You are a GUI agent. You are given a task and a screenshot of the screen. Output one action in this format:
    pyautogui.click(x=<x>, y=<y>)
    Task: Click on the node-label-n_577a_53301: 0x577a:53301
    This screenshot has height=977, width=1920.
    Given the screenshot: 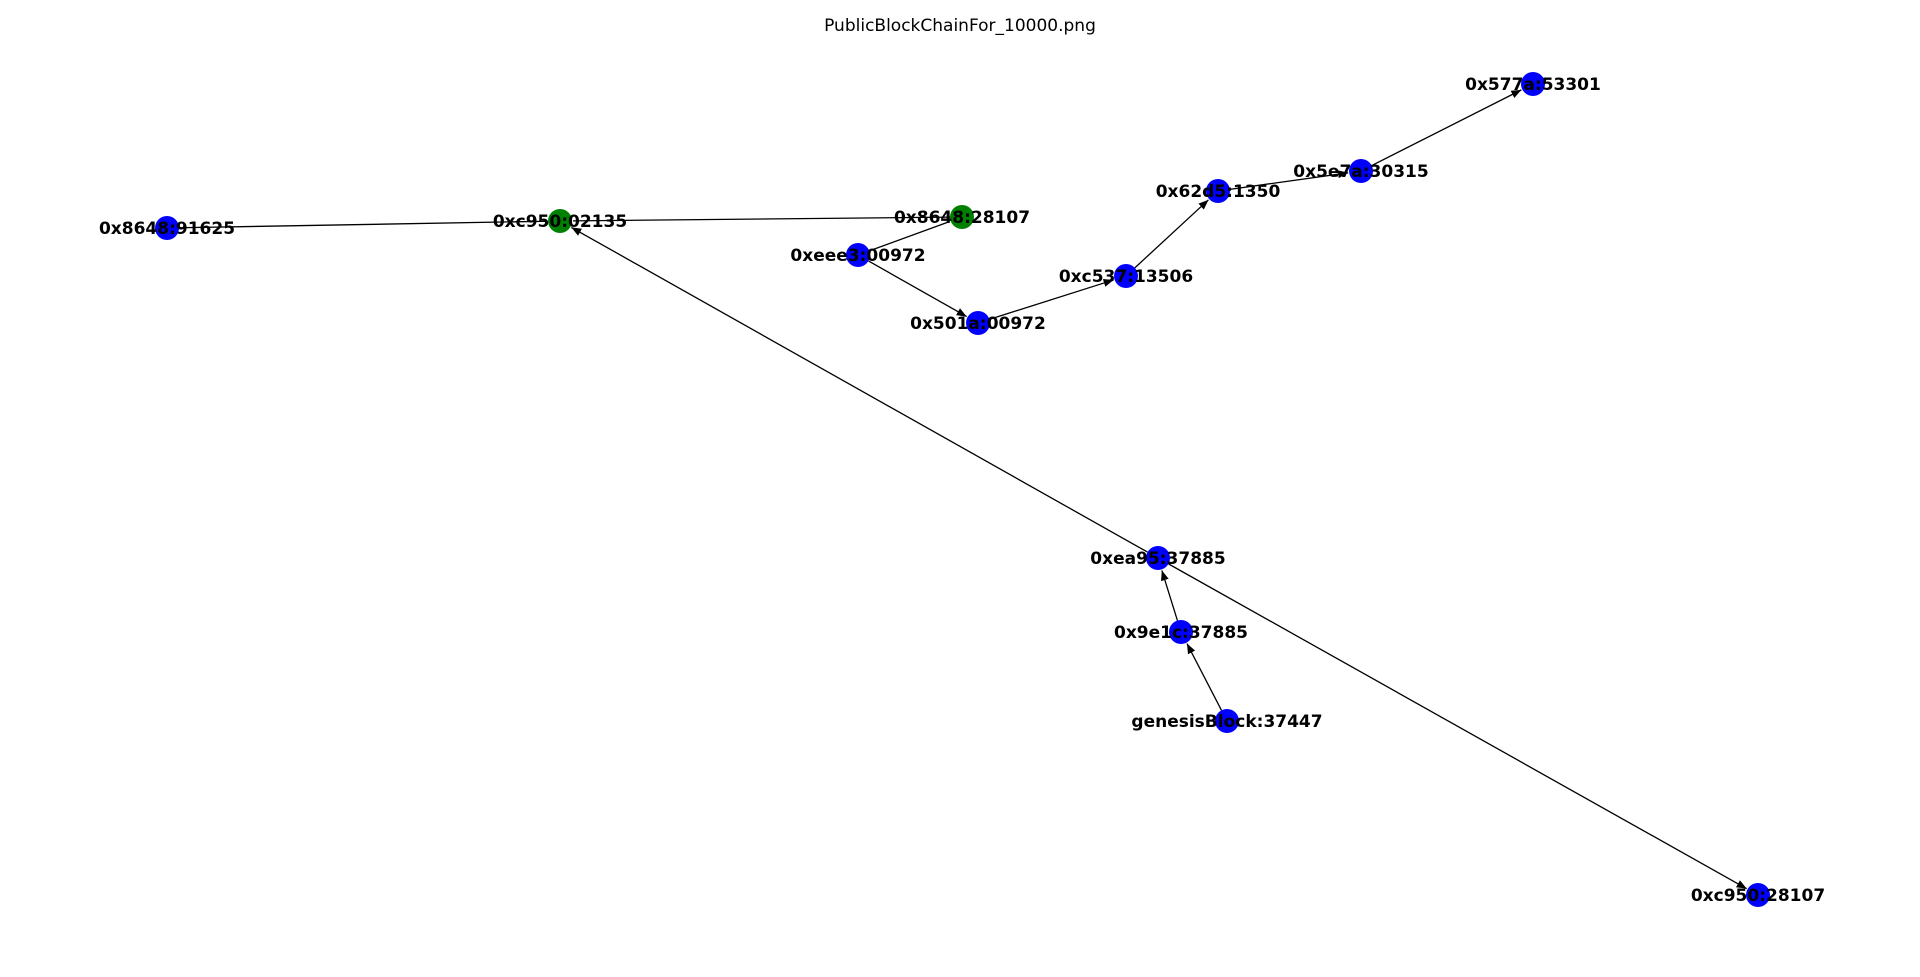 What is the action you would take?
    pyautogui.click(x=1533, y=85)
    